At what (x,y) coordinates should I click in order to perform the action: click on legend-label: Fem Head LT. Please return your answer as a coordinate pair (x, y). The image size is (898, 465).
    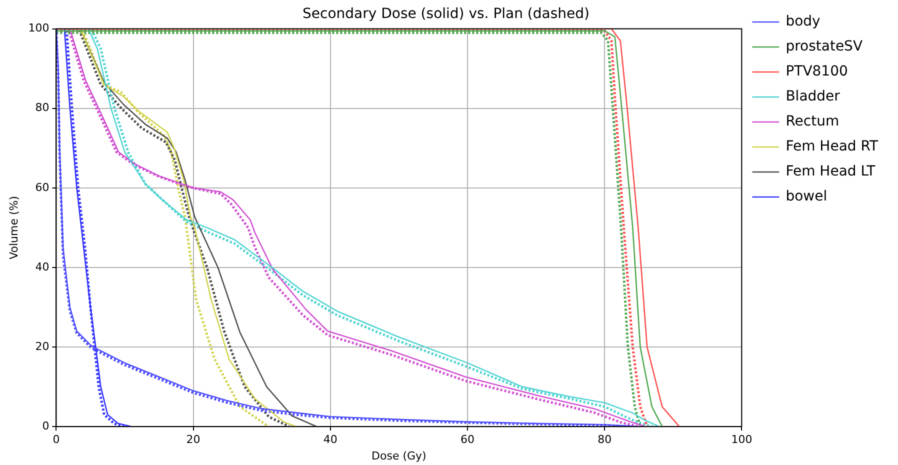
    Looking at the image, I should click on (831, 172).